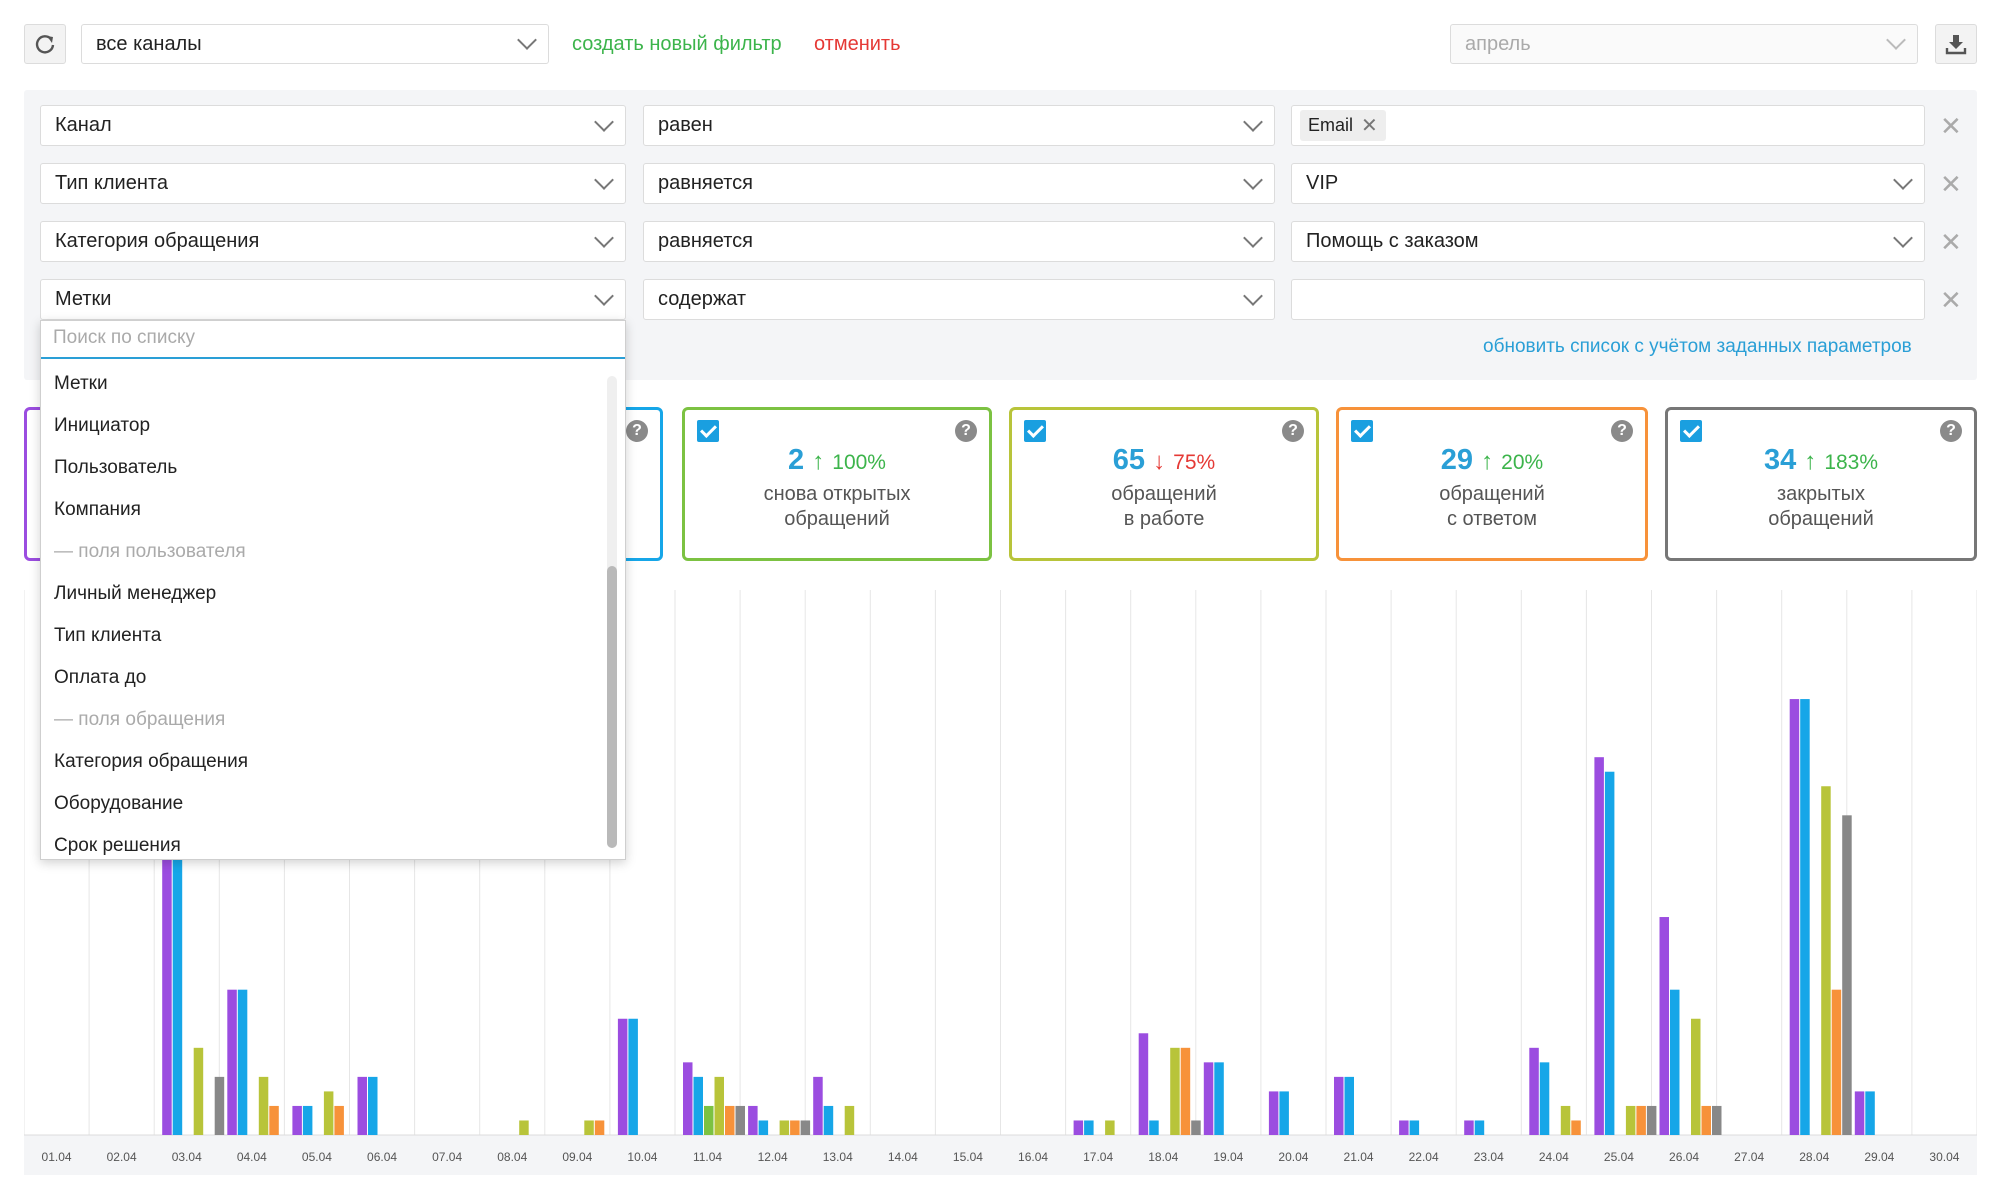  I want to click on x-tick-label: 23.04, so click(1489, 1157).